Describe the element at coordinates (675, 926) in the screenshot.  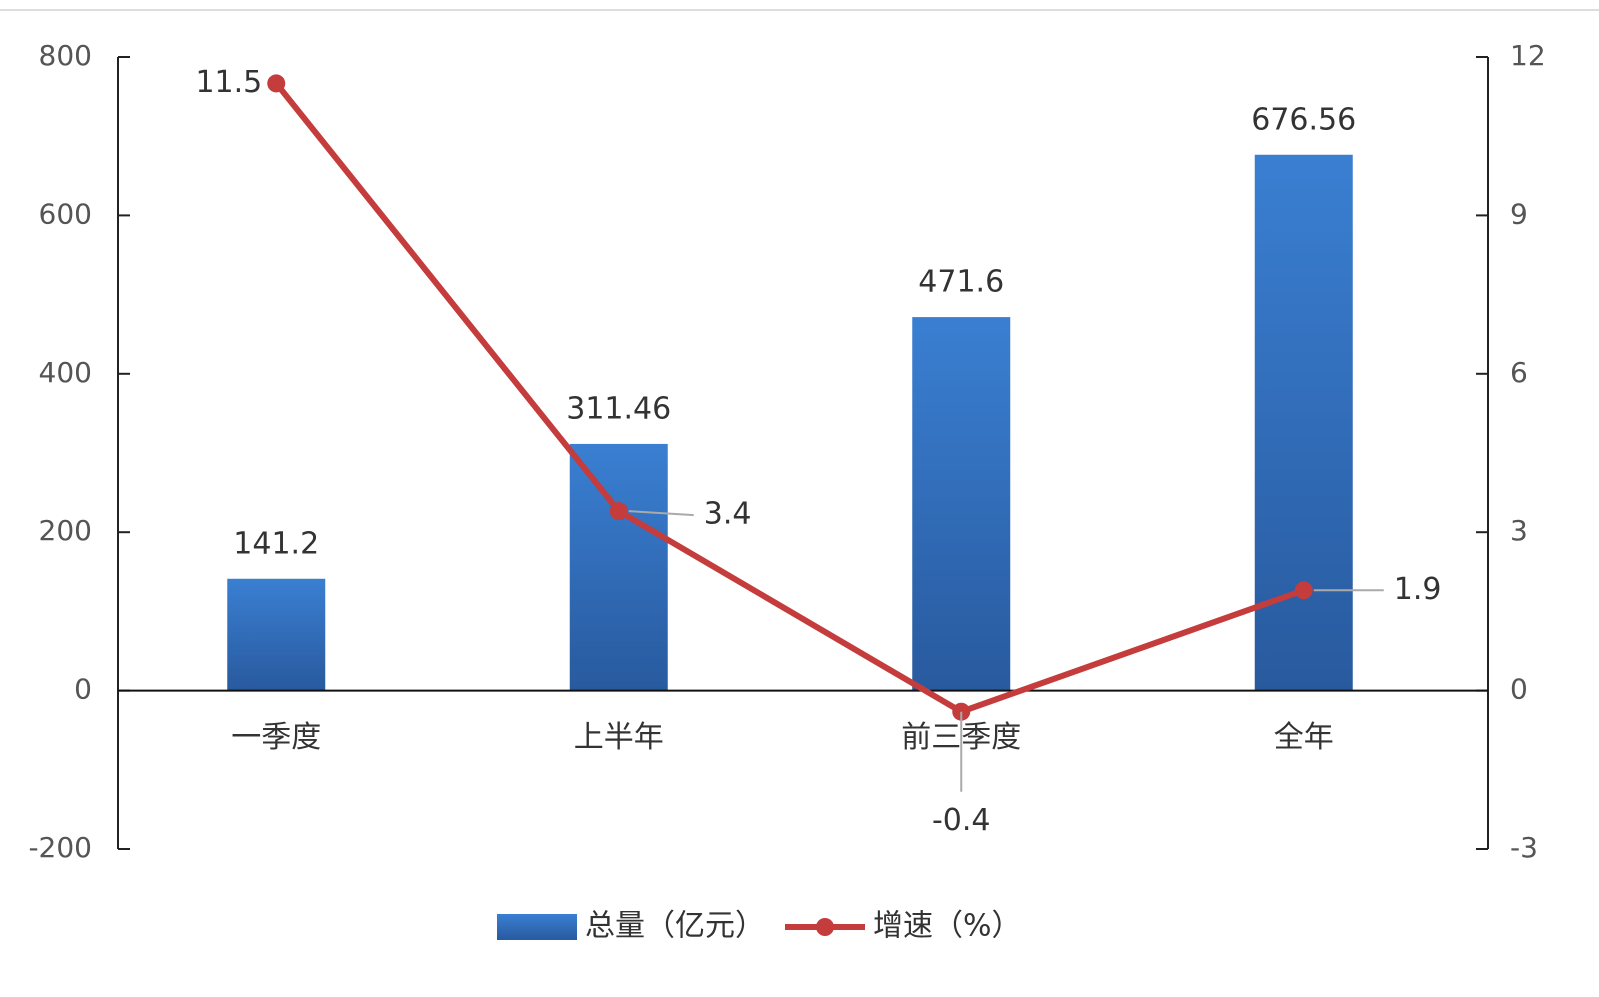
I see `legend-label: 总量（亿元）` at that location.